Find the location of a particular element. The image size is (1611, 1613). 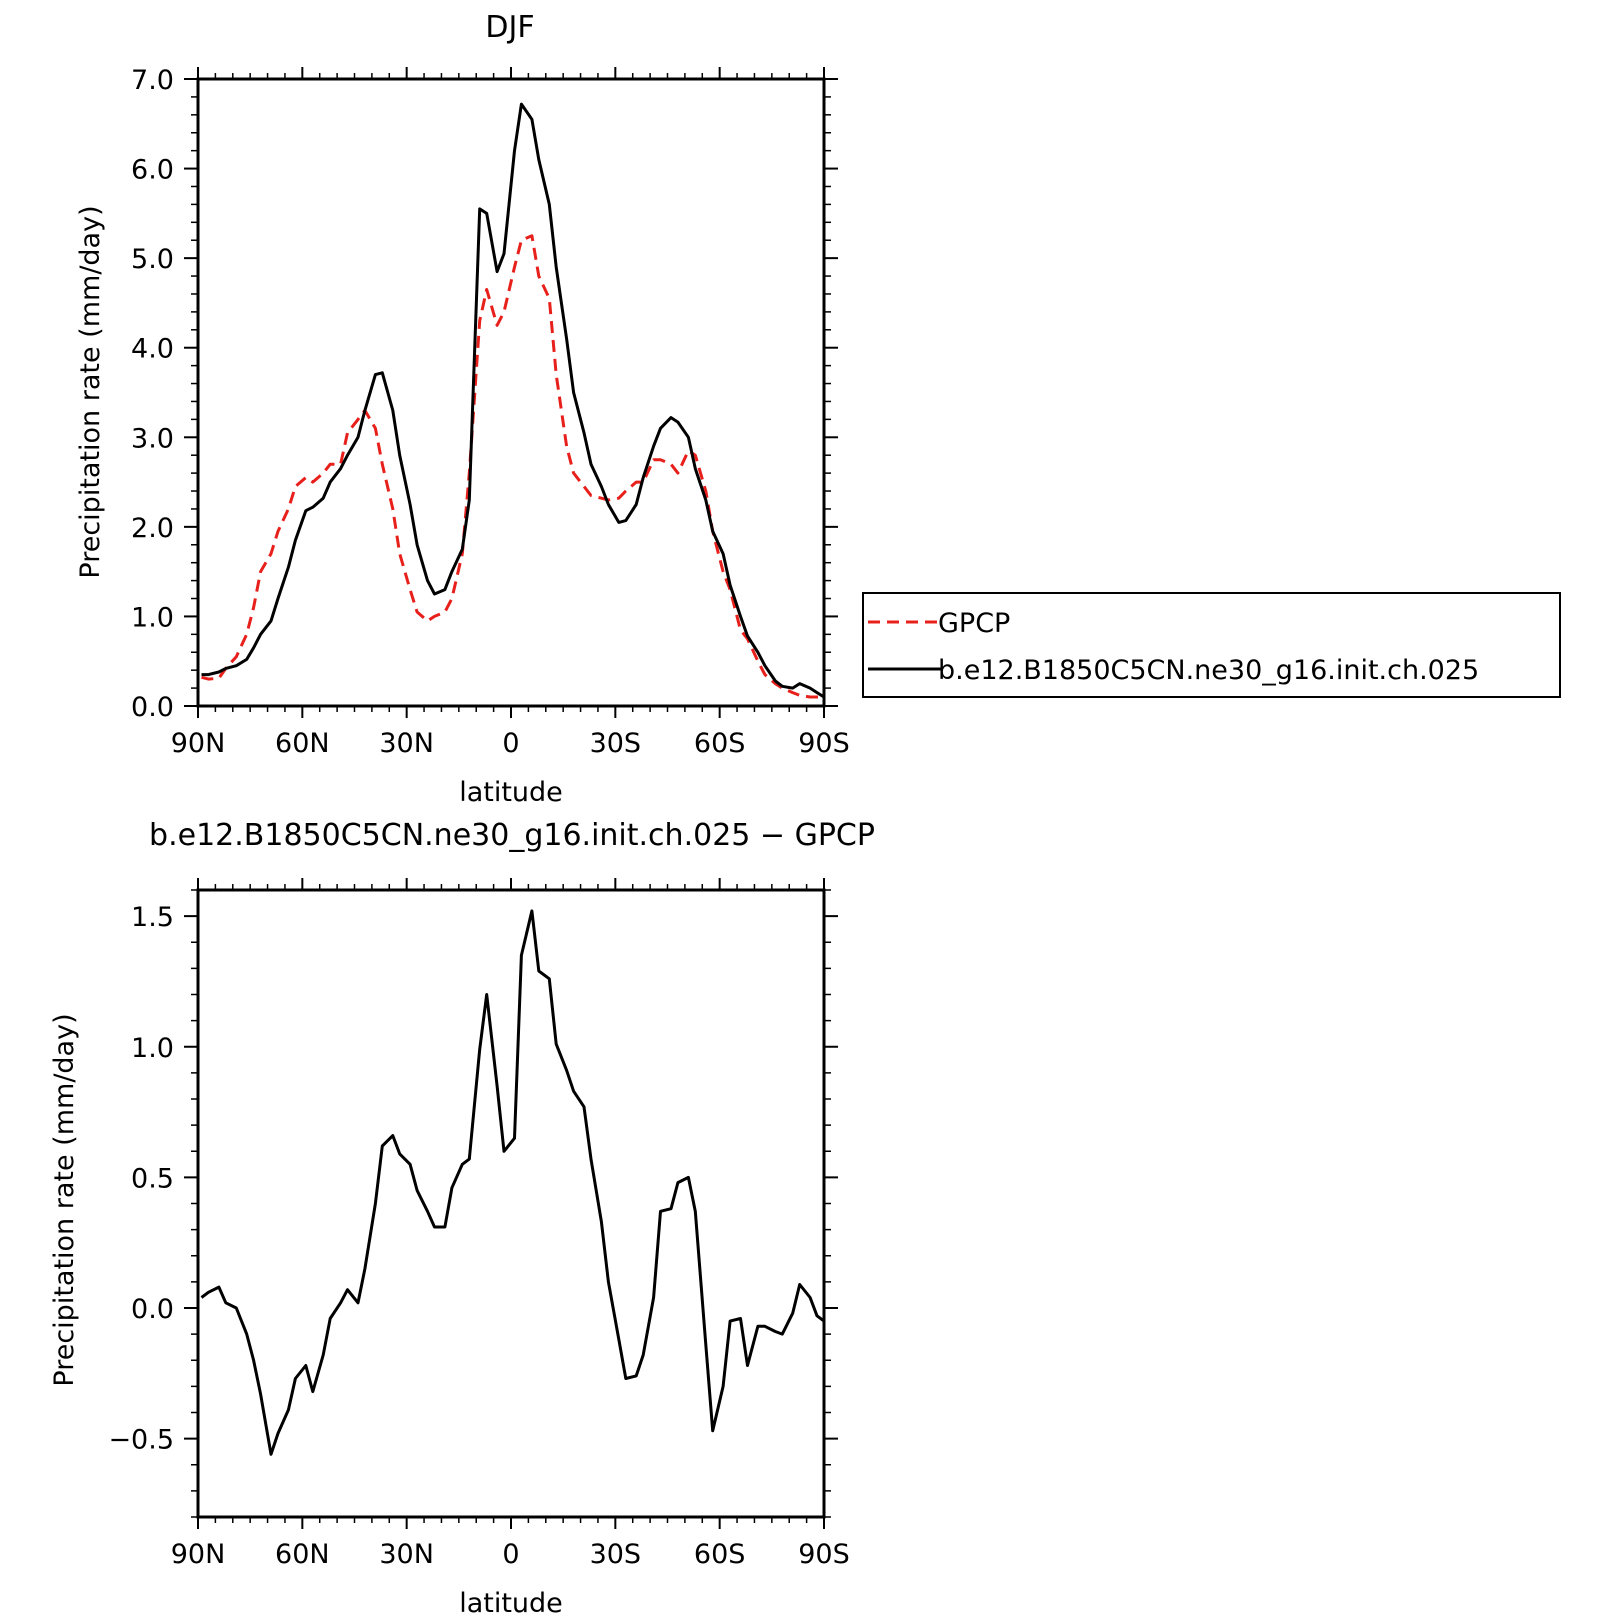

difference-xlabel: latitude is located at coordinates (511, 1600).